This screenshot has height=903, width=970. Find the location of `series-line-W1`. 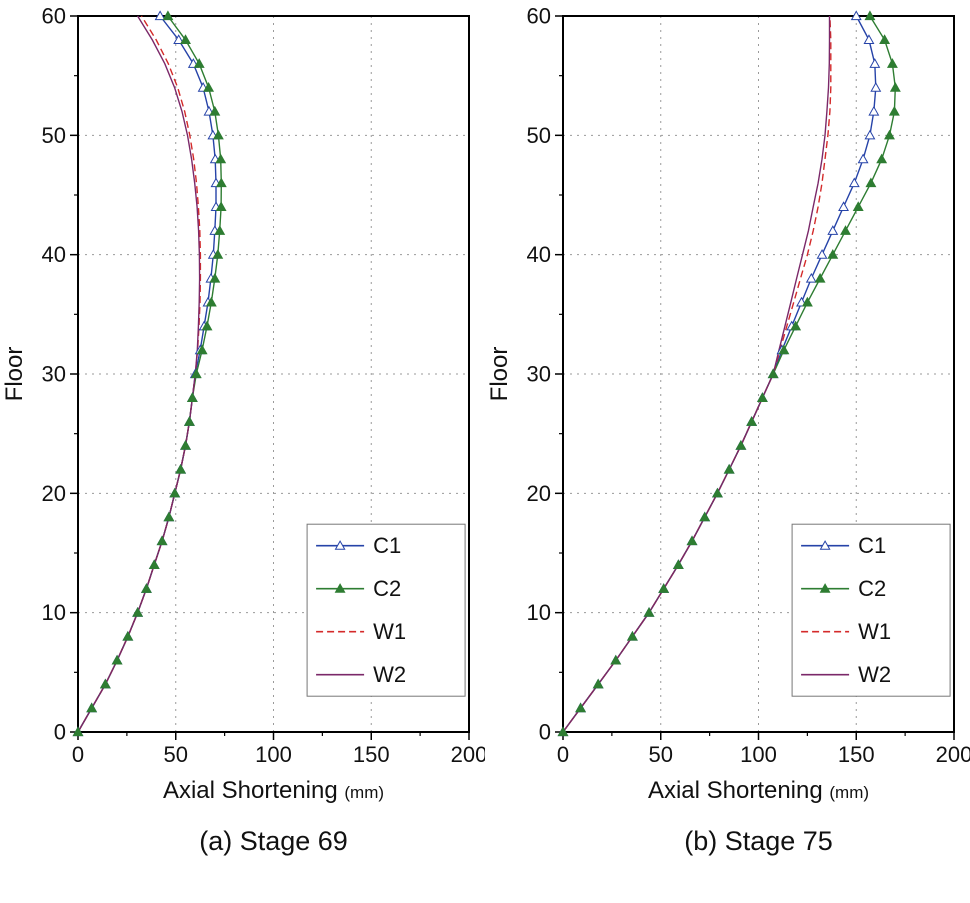

series-line-W1 is located at coordinates (139, 374).